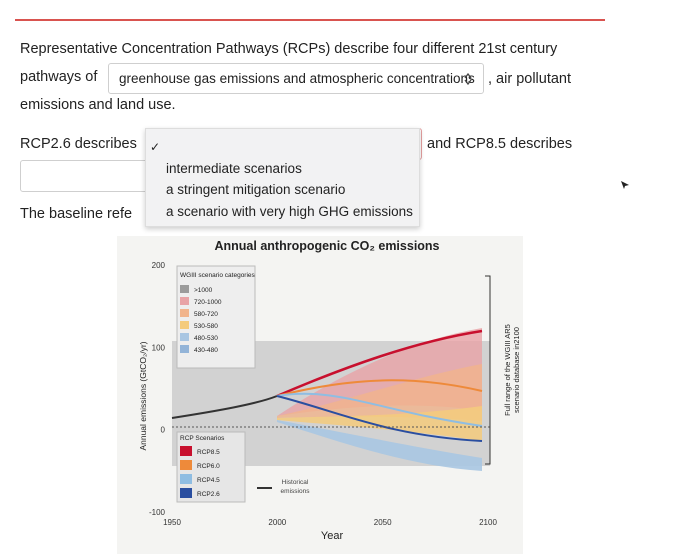 The height and width of the screenshot is (560, 700). What do you see at coordinates (208, 494) in the screenshot?
I see `legend-label: RCP2.6` at bounding box center [208, 494].